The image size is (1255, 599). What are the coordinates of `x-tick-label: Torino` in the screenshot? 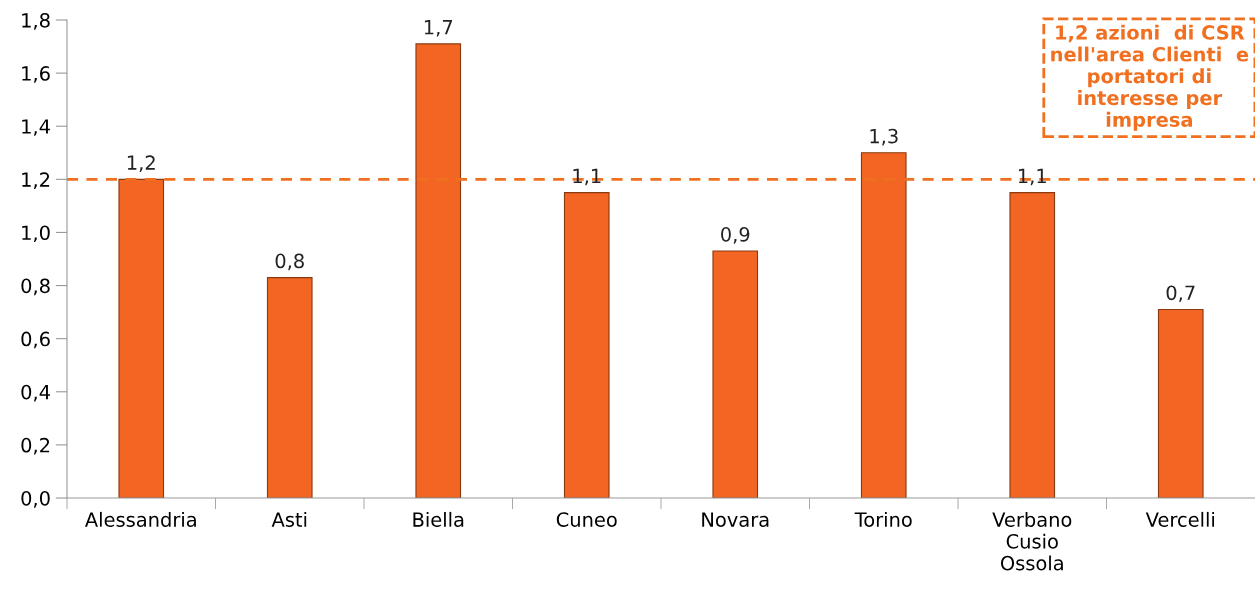 It's located at (883, 519).